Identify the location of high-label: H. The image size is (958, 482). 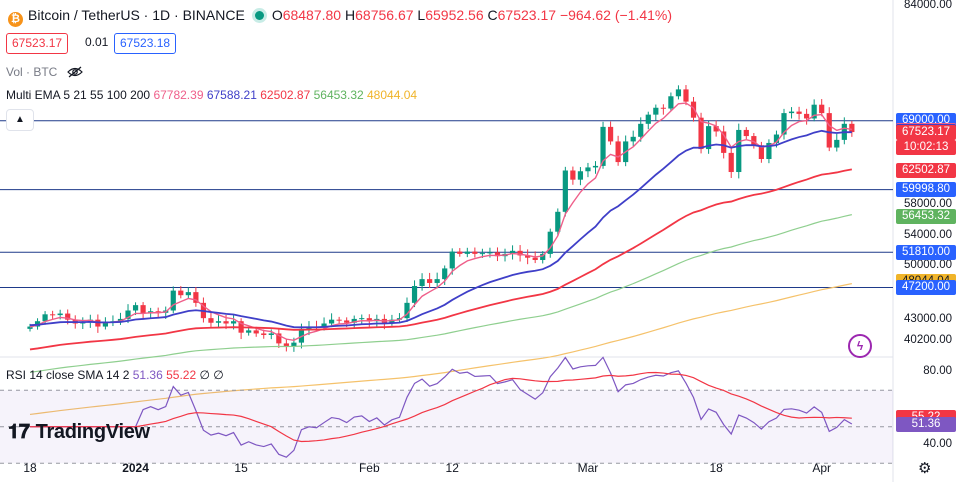
(350, 15).